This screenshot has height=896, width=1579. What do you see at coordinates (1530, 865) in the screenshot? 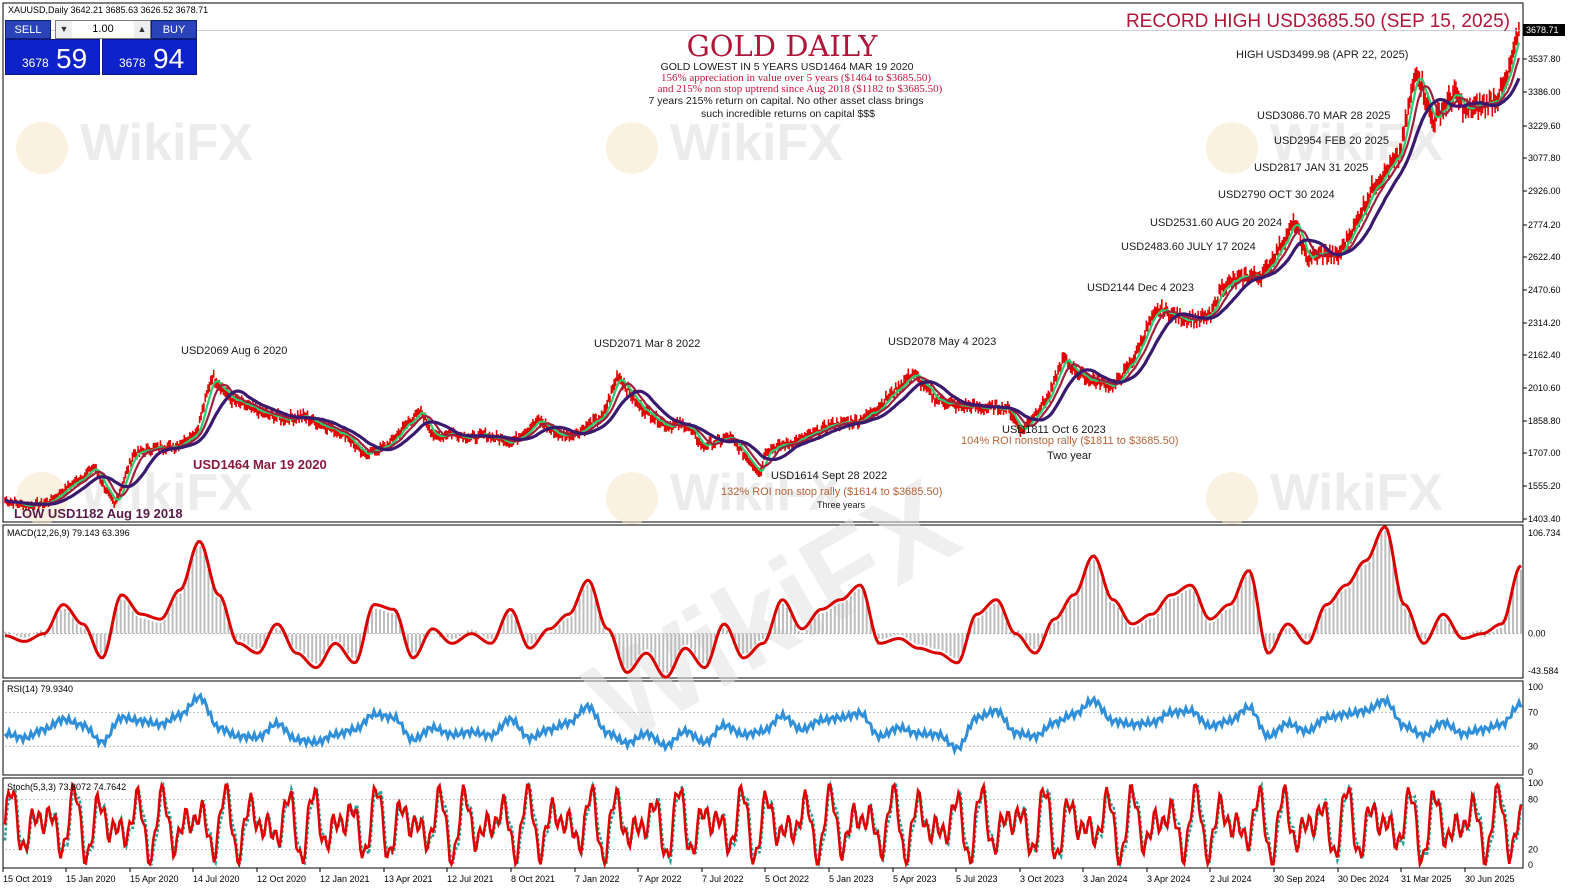
I see `stoch-y-tick-label: 0` at bounding box center [1530, 865].